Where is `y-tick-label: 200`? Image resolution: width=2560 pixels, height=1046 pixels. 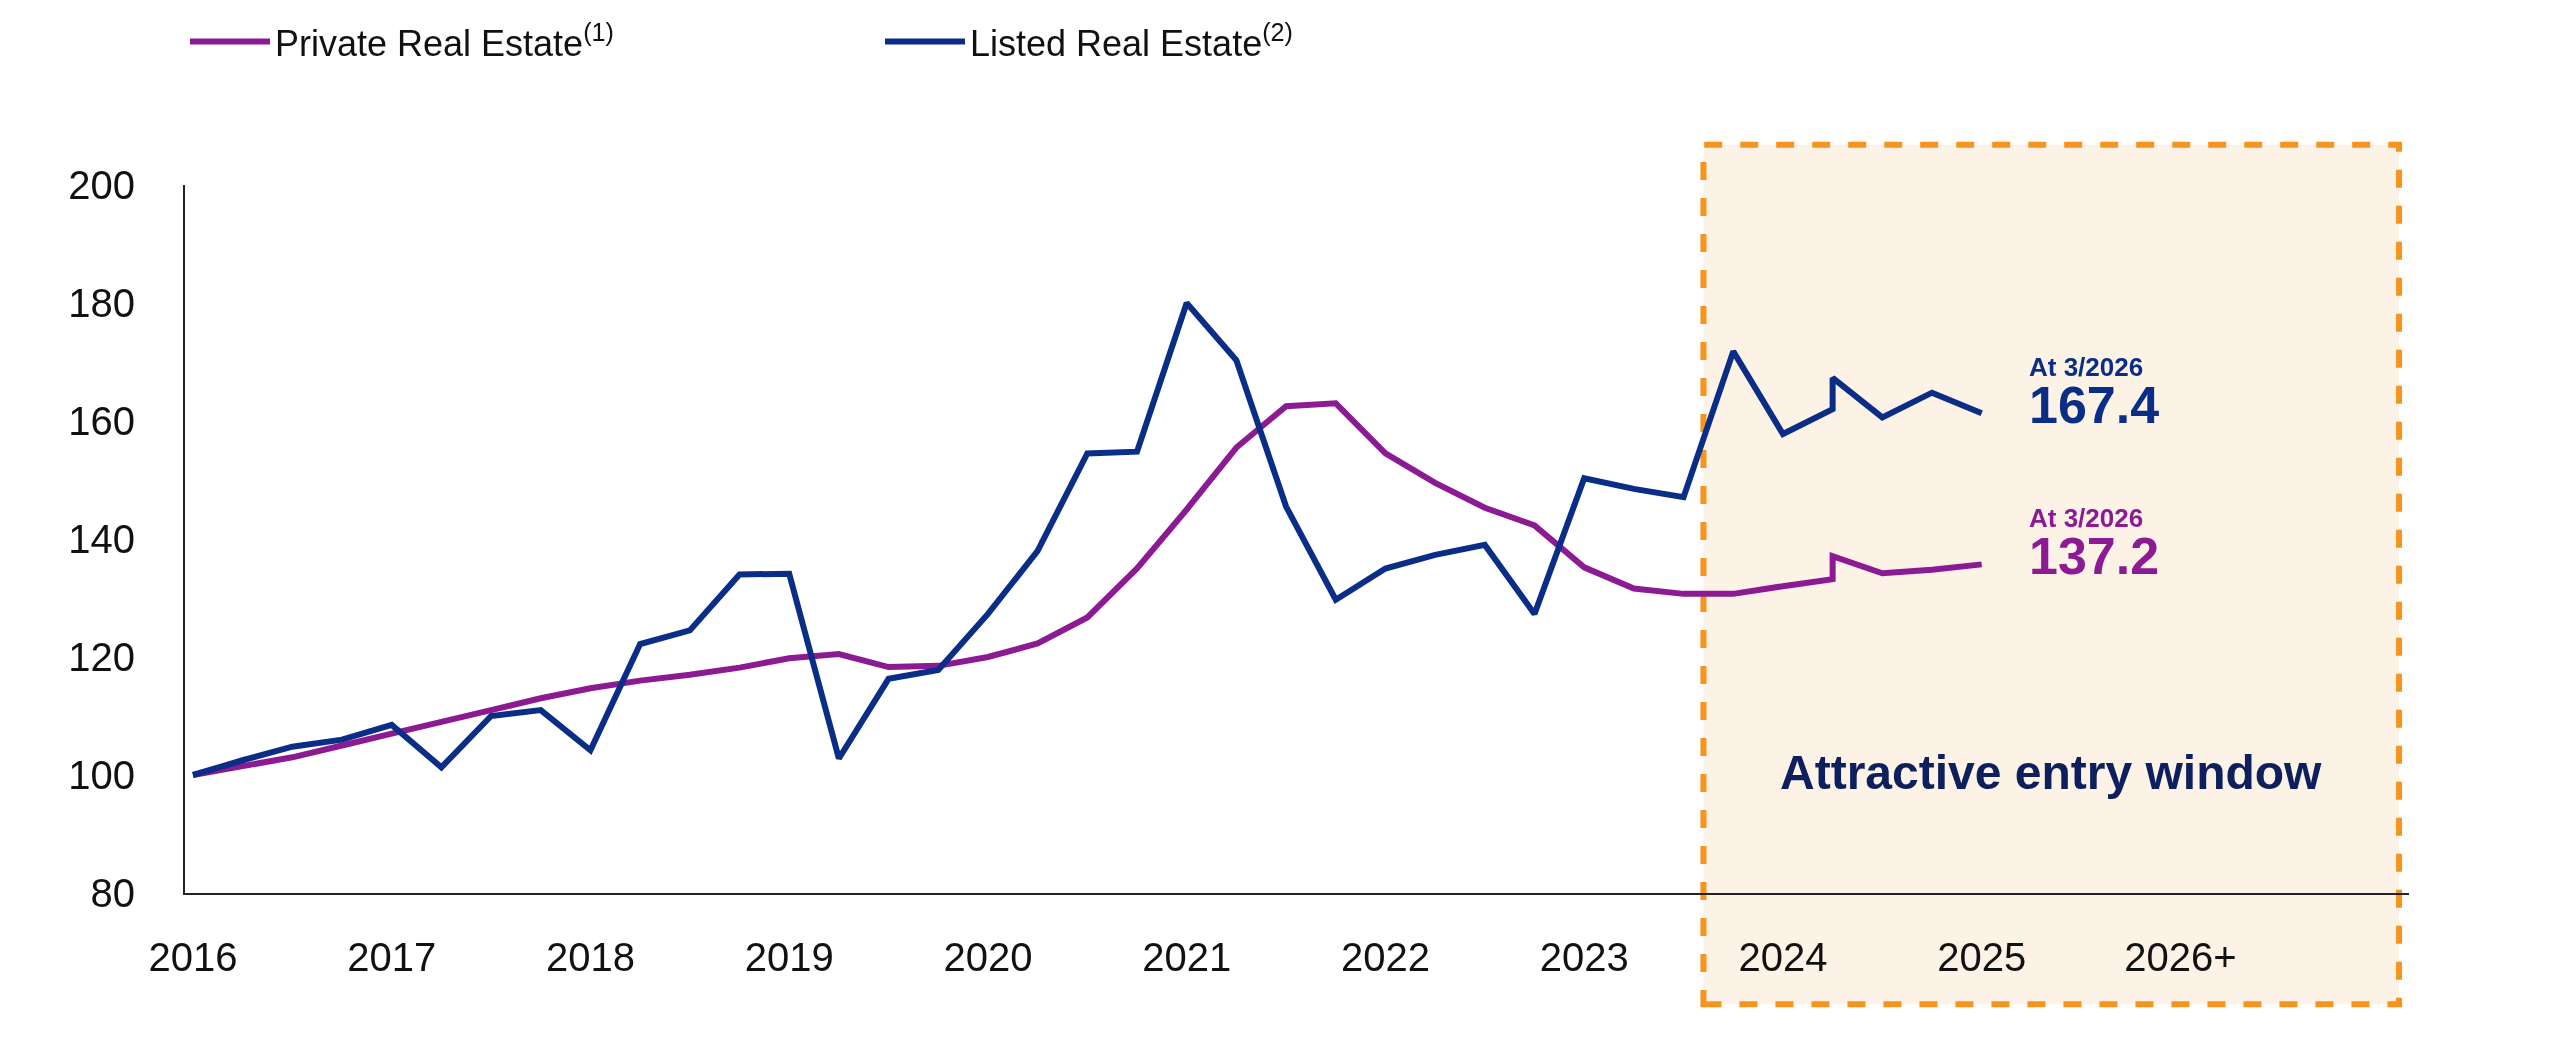
y-tick-label: 200 is located at coordinates (101, 185).